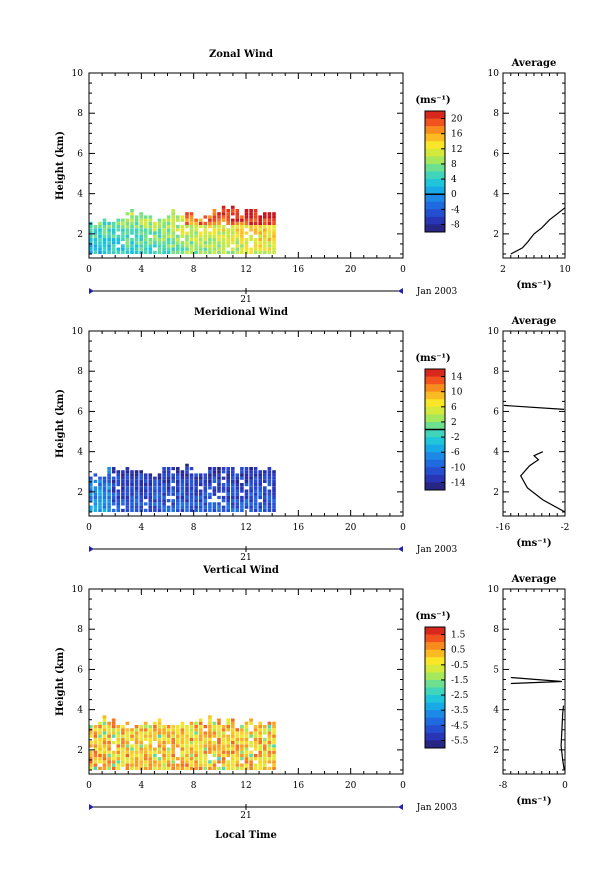 This screenshot has height=873, width=616. What do you see at coordinates (351, 786) in the screenshot?
I see `x-tick-label: 20` at bounding box center [351, 786].